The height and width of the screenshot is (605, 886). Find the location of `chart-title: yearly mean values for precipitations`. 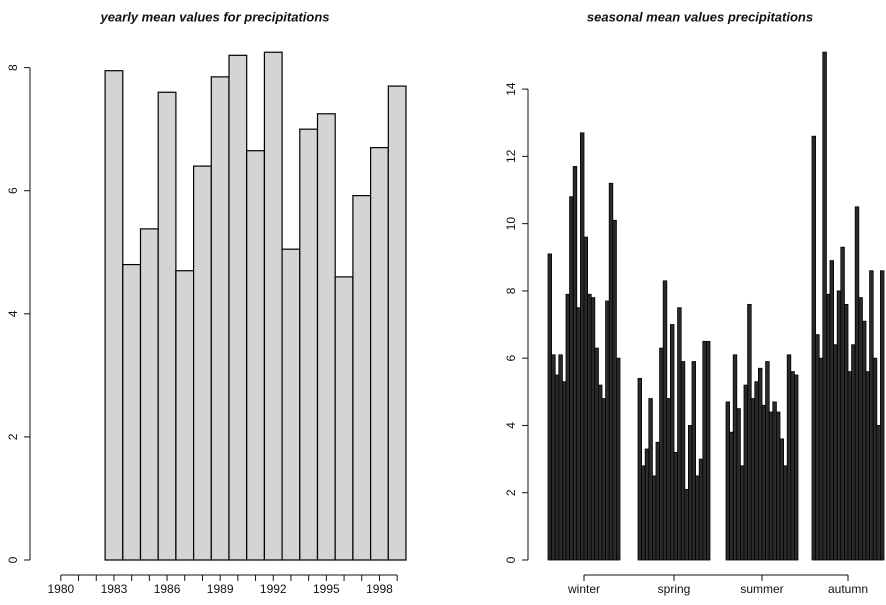

chart-title: yearly mean values for precipitations is located at coordinates (214, 16).